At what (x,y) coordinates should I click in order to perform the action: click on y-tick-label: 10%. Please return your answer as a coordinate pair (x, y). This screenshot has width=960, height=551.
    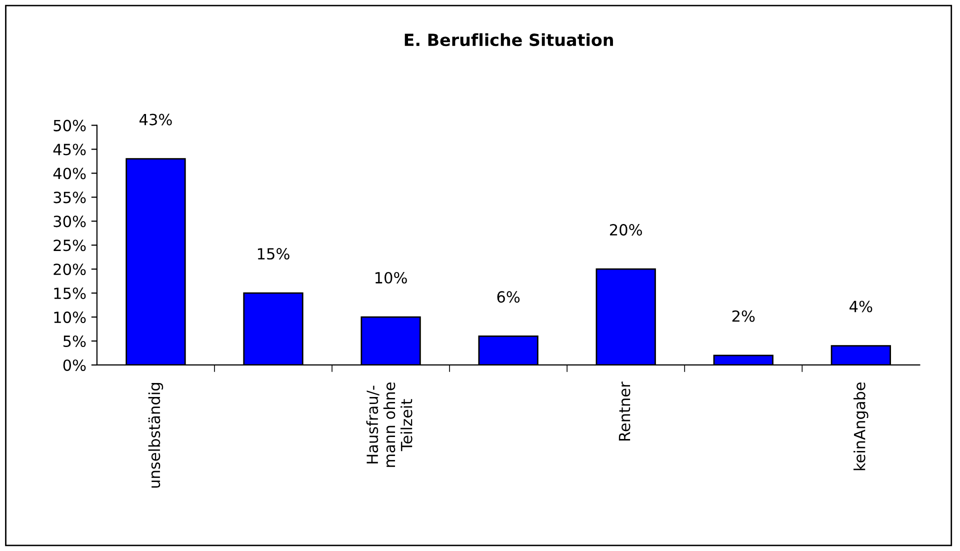
    Looking at the image, I should click on (70, 318).